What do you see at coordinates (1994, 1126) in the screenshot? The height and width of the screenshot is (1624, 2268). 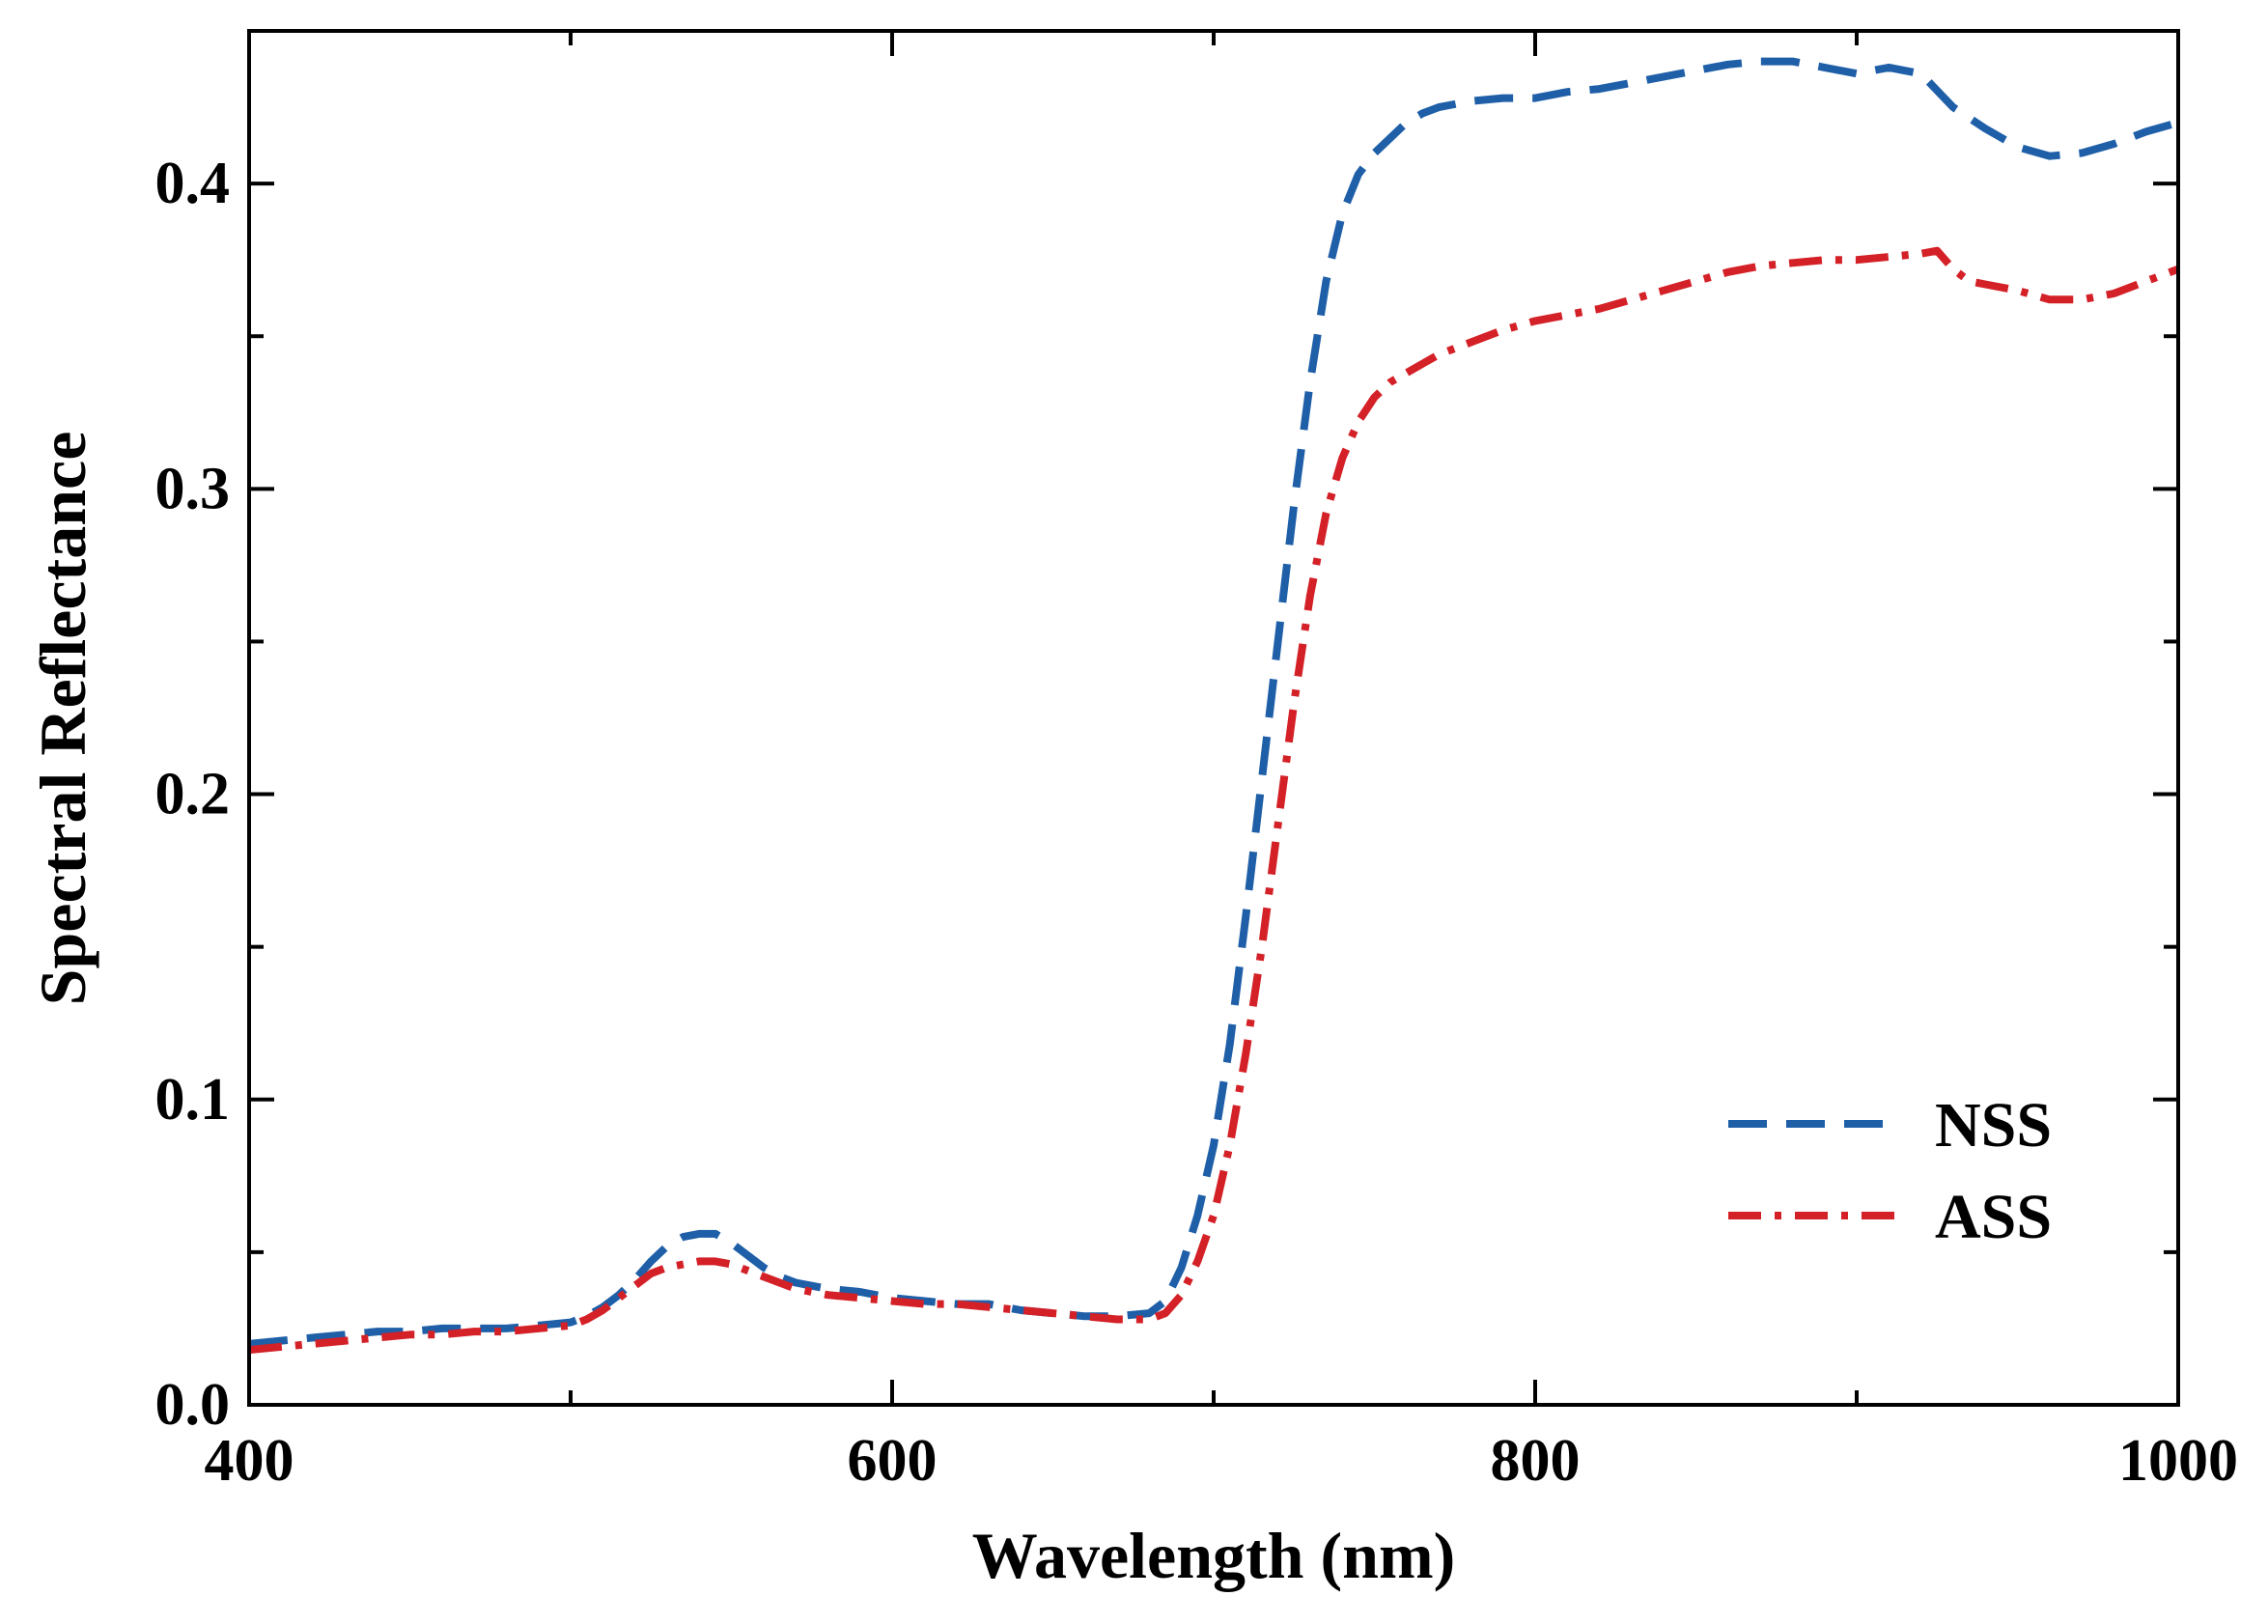 I see `legend-label-nss: NSS` at bounding box center [1994, 1126].